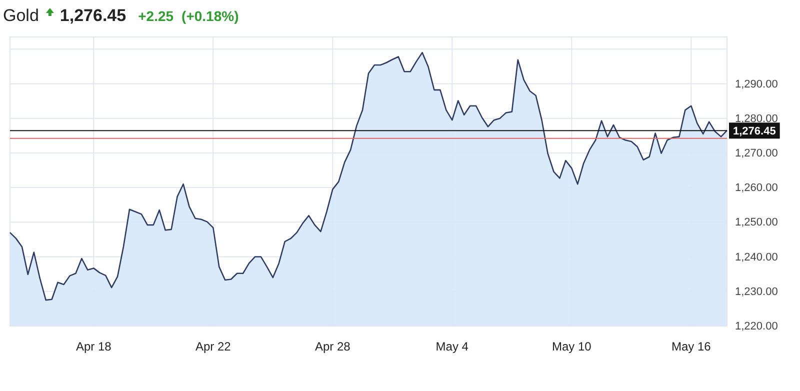  What do you see at coordinates (572, 347) in the screenshot?
I see `x-tick-label: May 10` at bounding box center [572, 347].